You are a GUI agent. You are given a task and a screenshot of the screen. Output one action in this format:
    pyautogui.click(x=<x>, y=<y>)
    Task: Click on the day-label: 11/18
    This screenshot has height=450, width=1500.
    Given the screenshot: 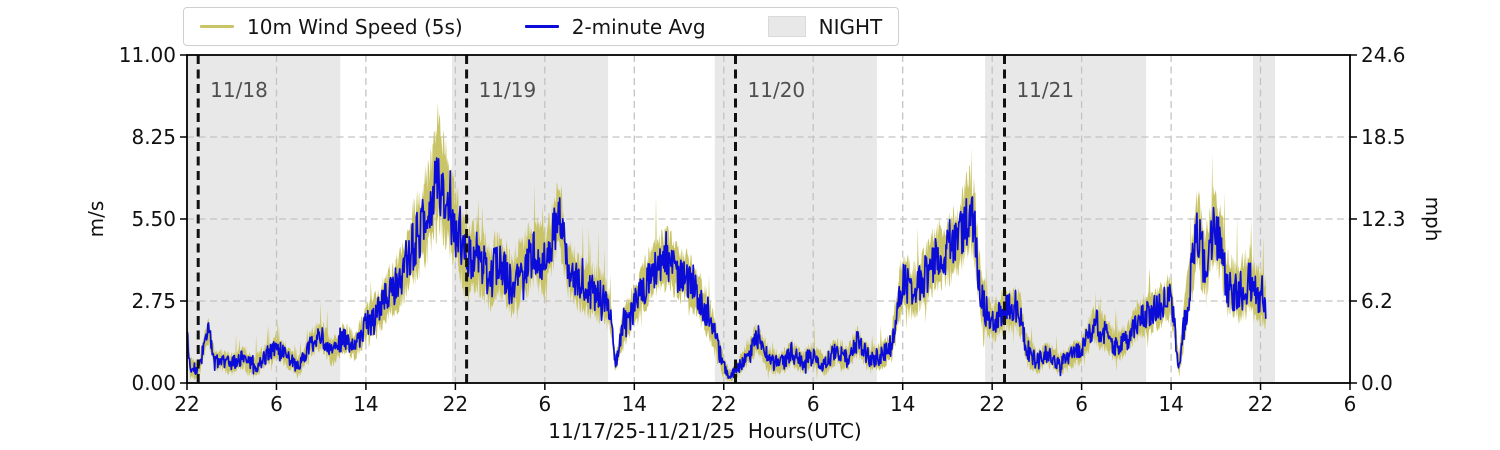 What is the action you would take?
    pyautogui.click(x=239, y=90)
    